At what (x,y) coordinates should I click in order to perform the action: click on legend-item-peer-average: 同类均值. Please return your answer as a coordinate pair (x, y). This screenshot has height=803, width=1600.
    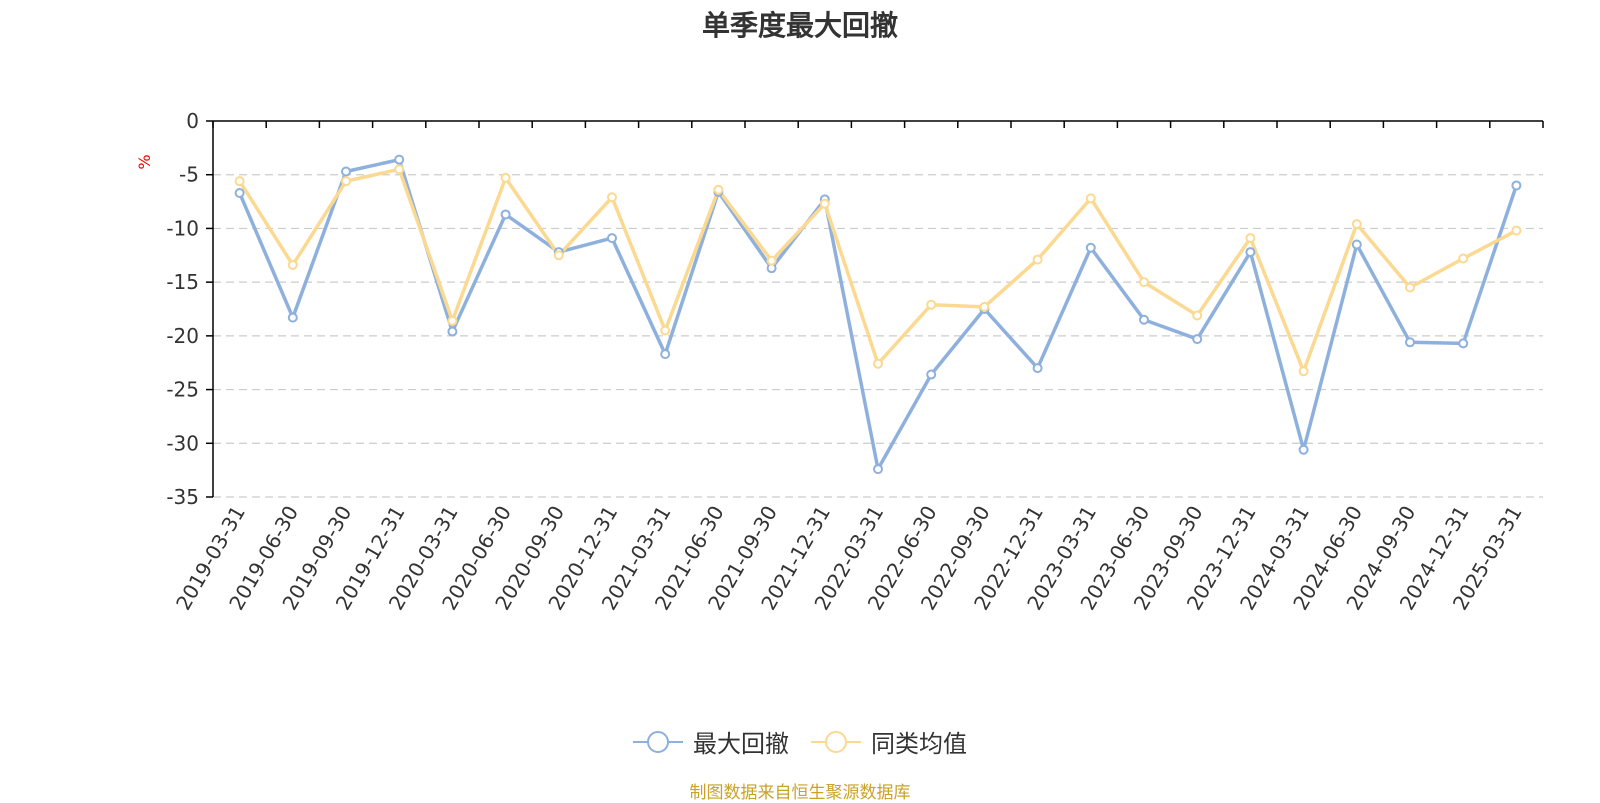
    Looking at the image, I should click on (889, 741).